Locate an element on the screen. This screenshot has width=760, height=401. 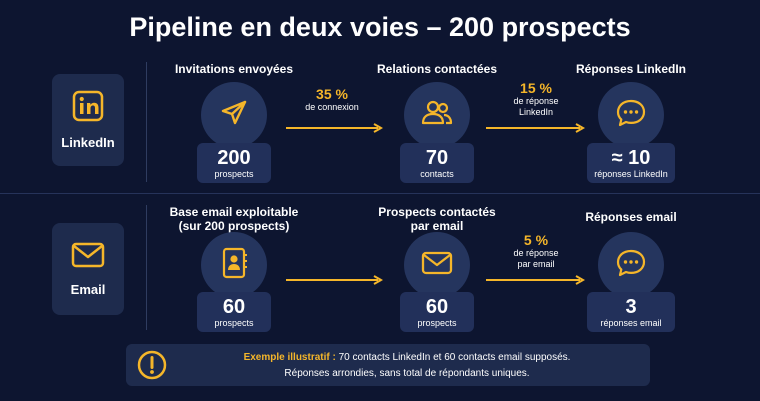
rate-percent: 35 % is located at coordinates (332, 94).